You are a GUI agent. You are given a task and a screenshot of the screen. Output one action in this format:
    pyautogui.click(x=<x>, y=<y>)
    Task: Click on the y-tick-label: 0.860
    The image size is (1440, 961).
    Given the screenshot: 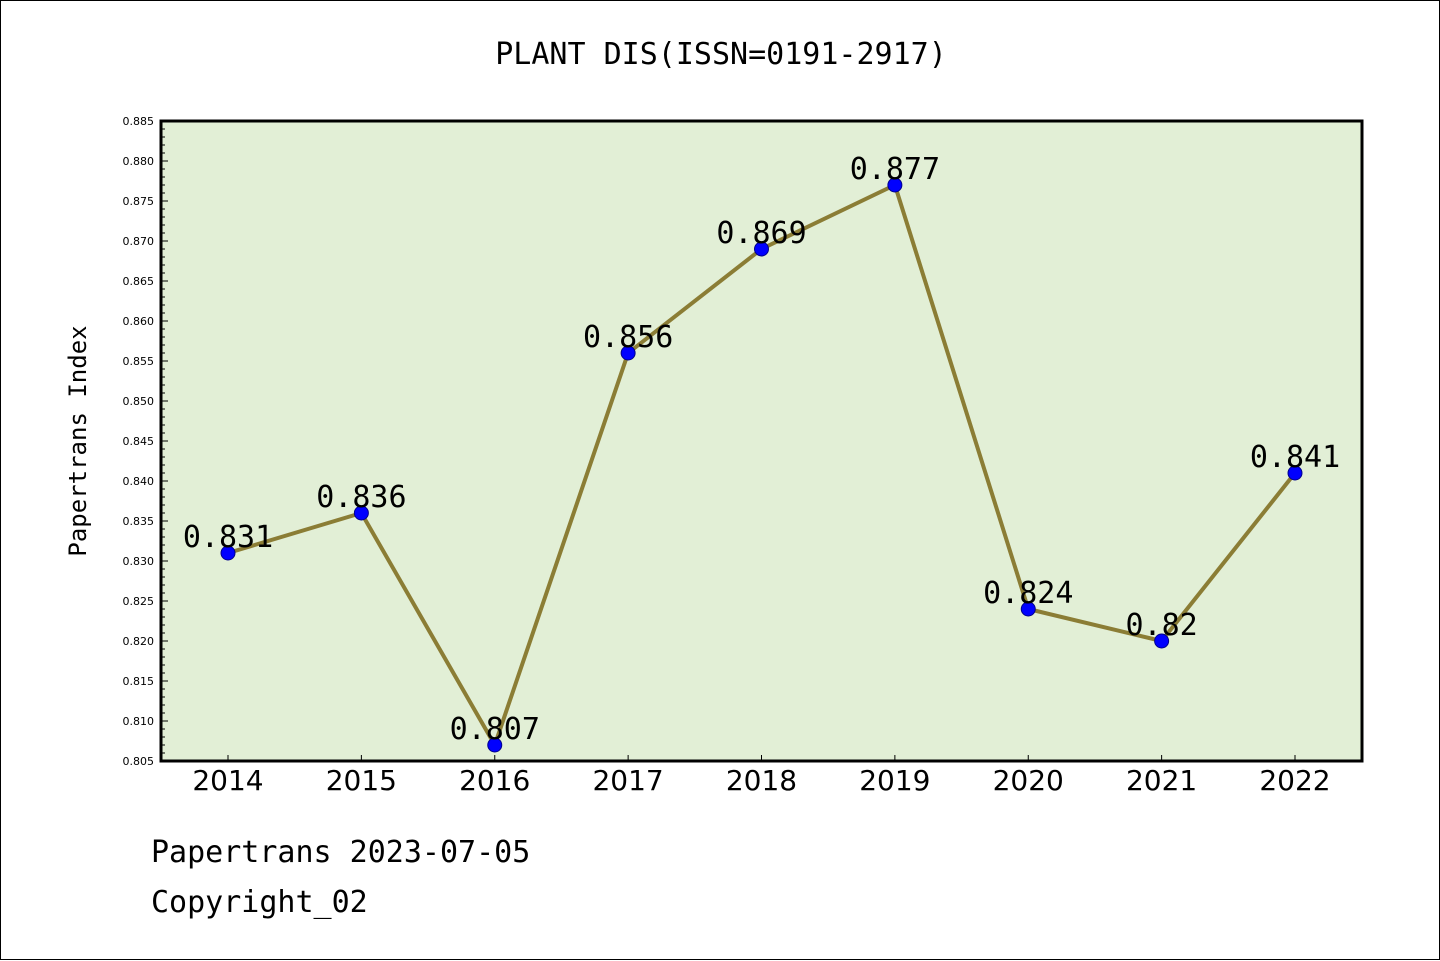 What is the action you would take?
    pyautogui.click(x=139, y=321)
    